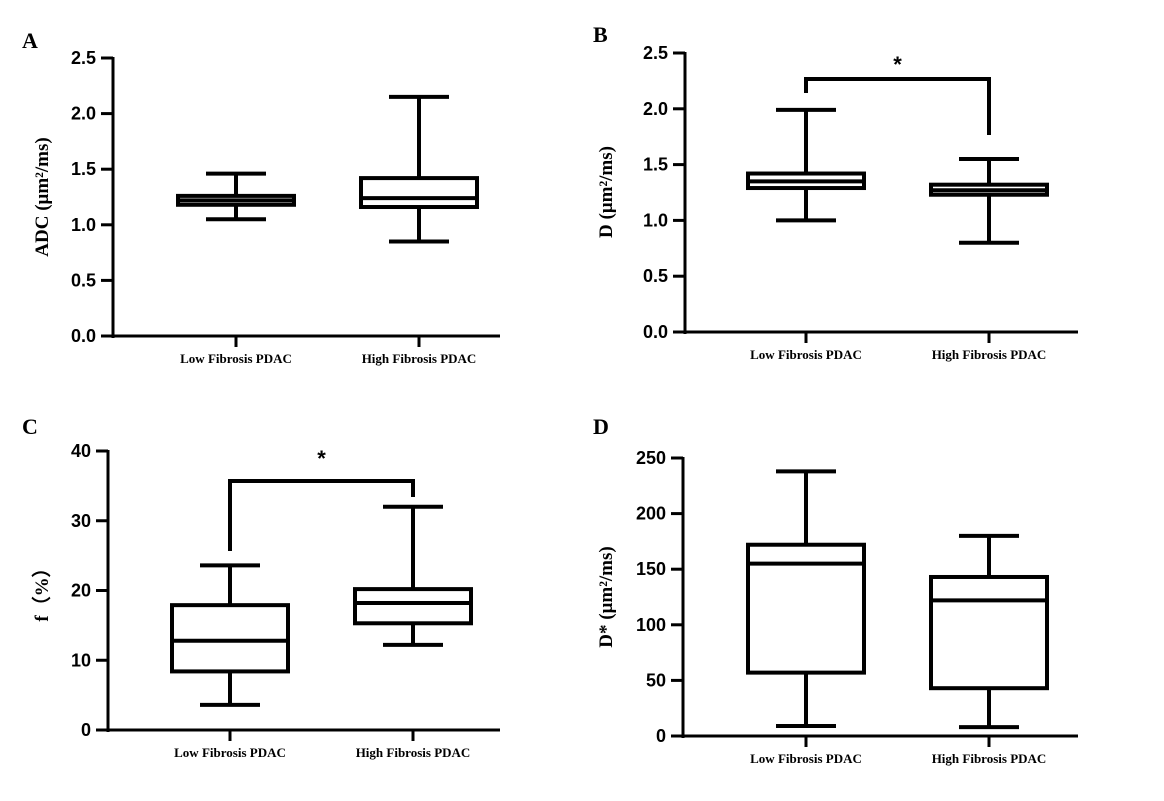 Image resolution: width=1164 pixels, height=801 pixels. Describe the element at coordinates (42, 196) in the screenshot. I see `y-axis-title: ADC (μm²/ms)` at that location.